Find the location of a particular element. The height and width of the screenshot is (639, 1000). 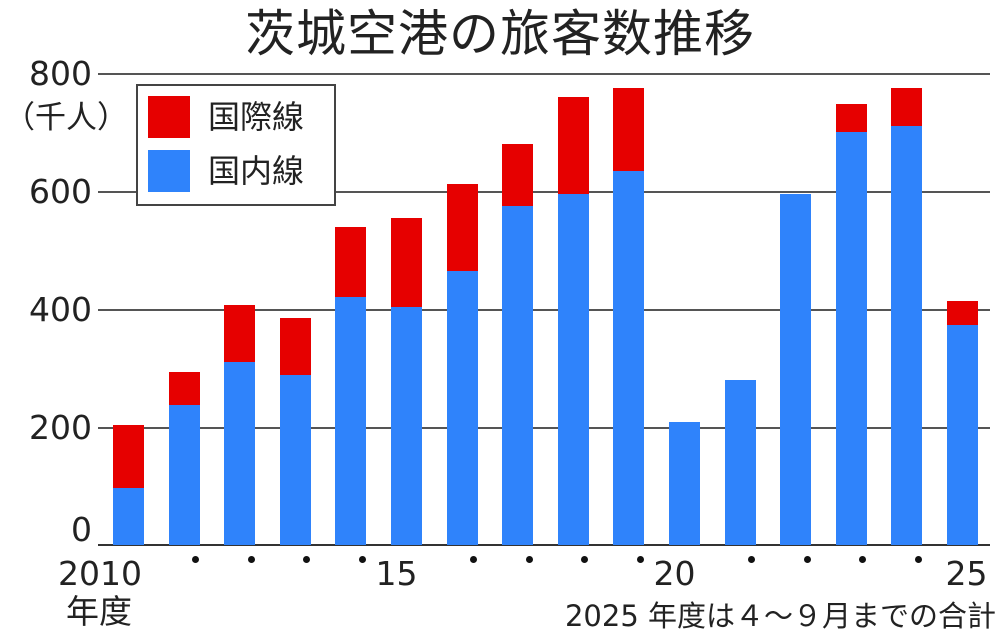

y-tick-200: 200 is located at coordinates (60, 427).